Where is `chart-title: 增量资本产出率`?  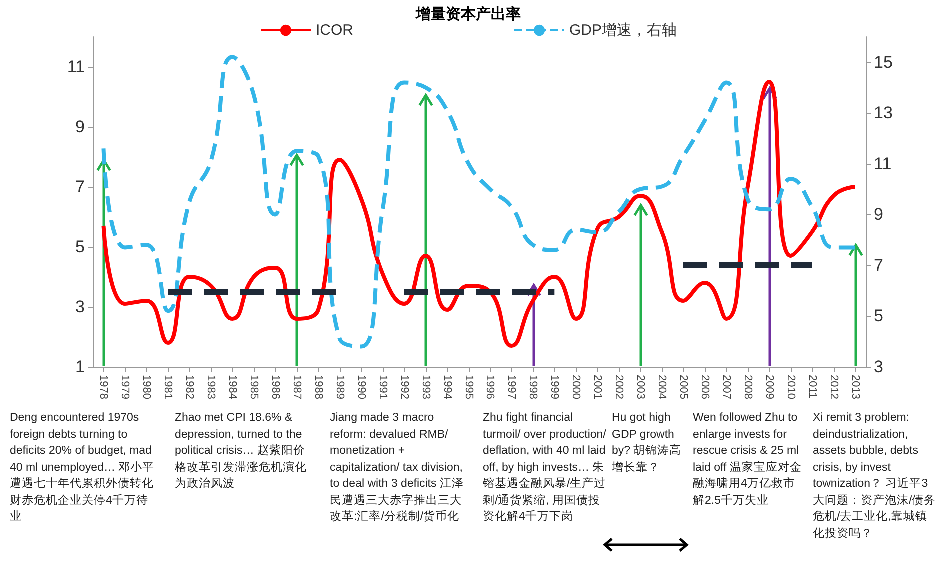
chart-title: 增量资本产出率 is located at coordinates (468, 14).